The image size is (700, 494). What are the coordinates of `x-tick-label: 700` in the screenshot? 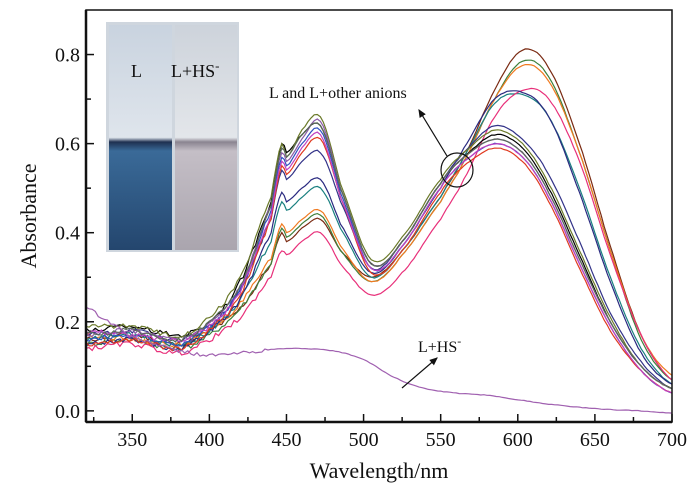 It's located at (672, 440).